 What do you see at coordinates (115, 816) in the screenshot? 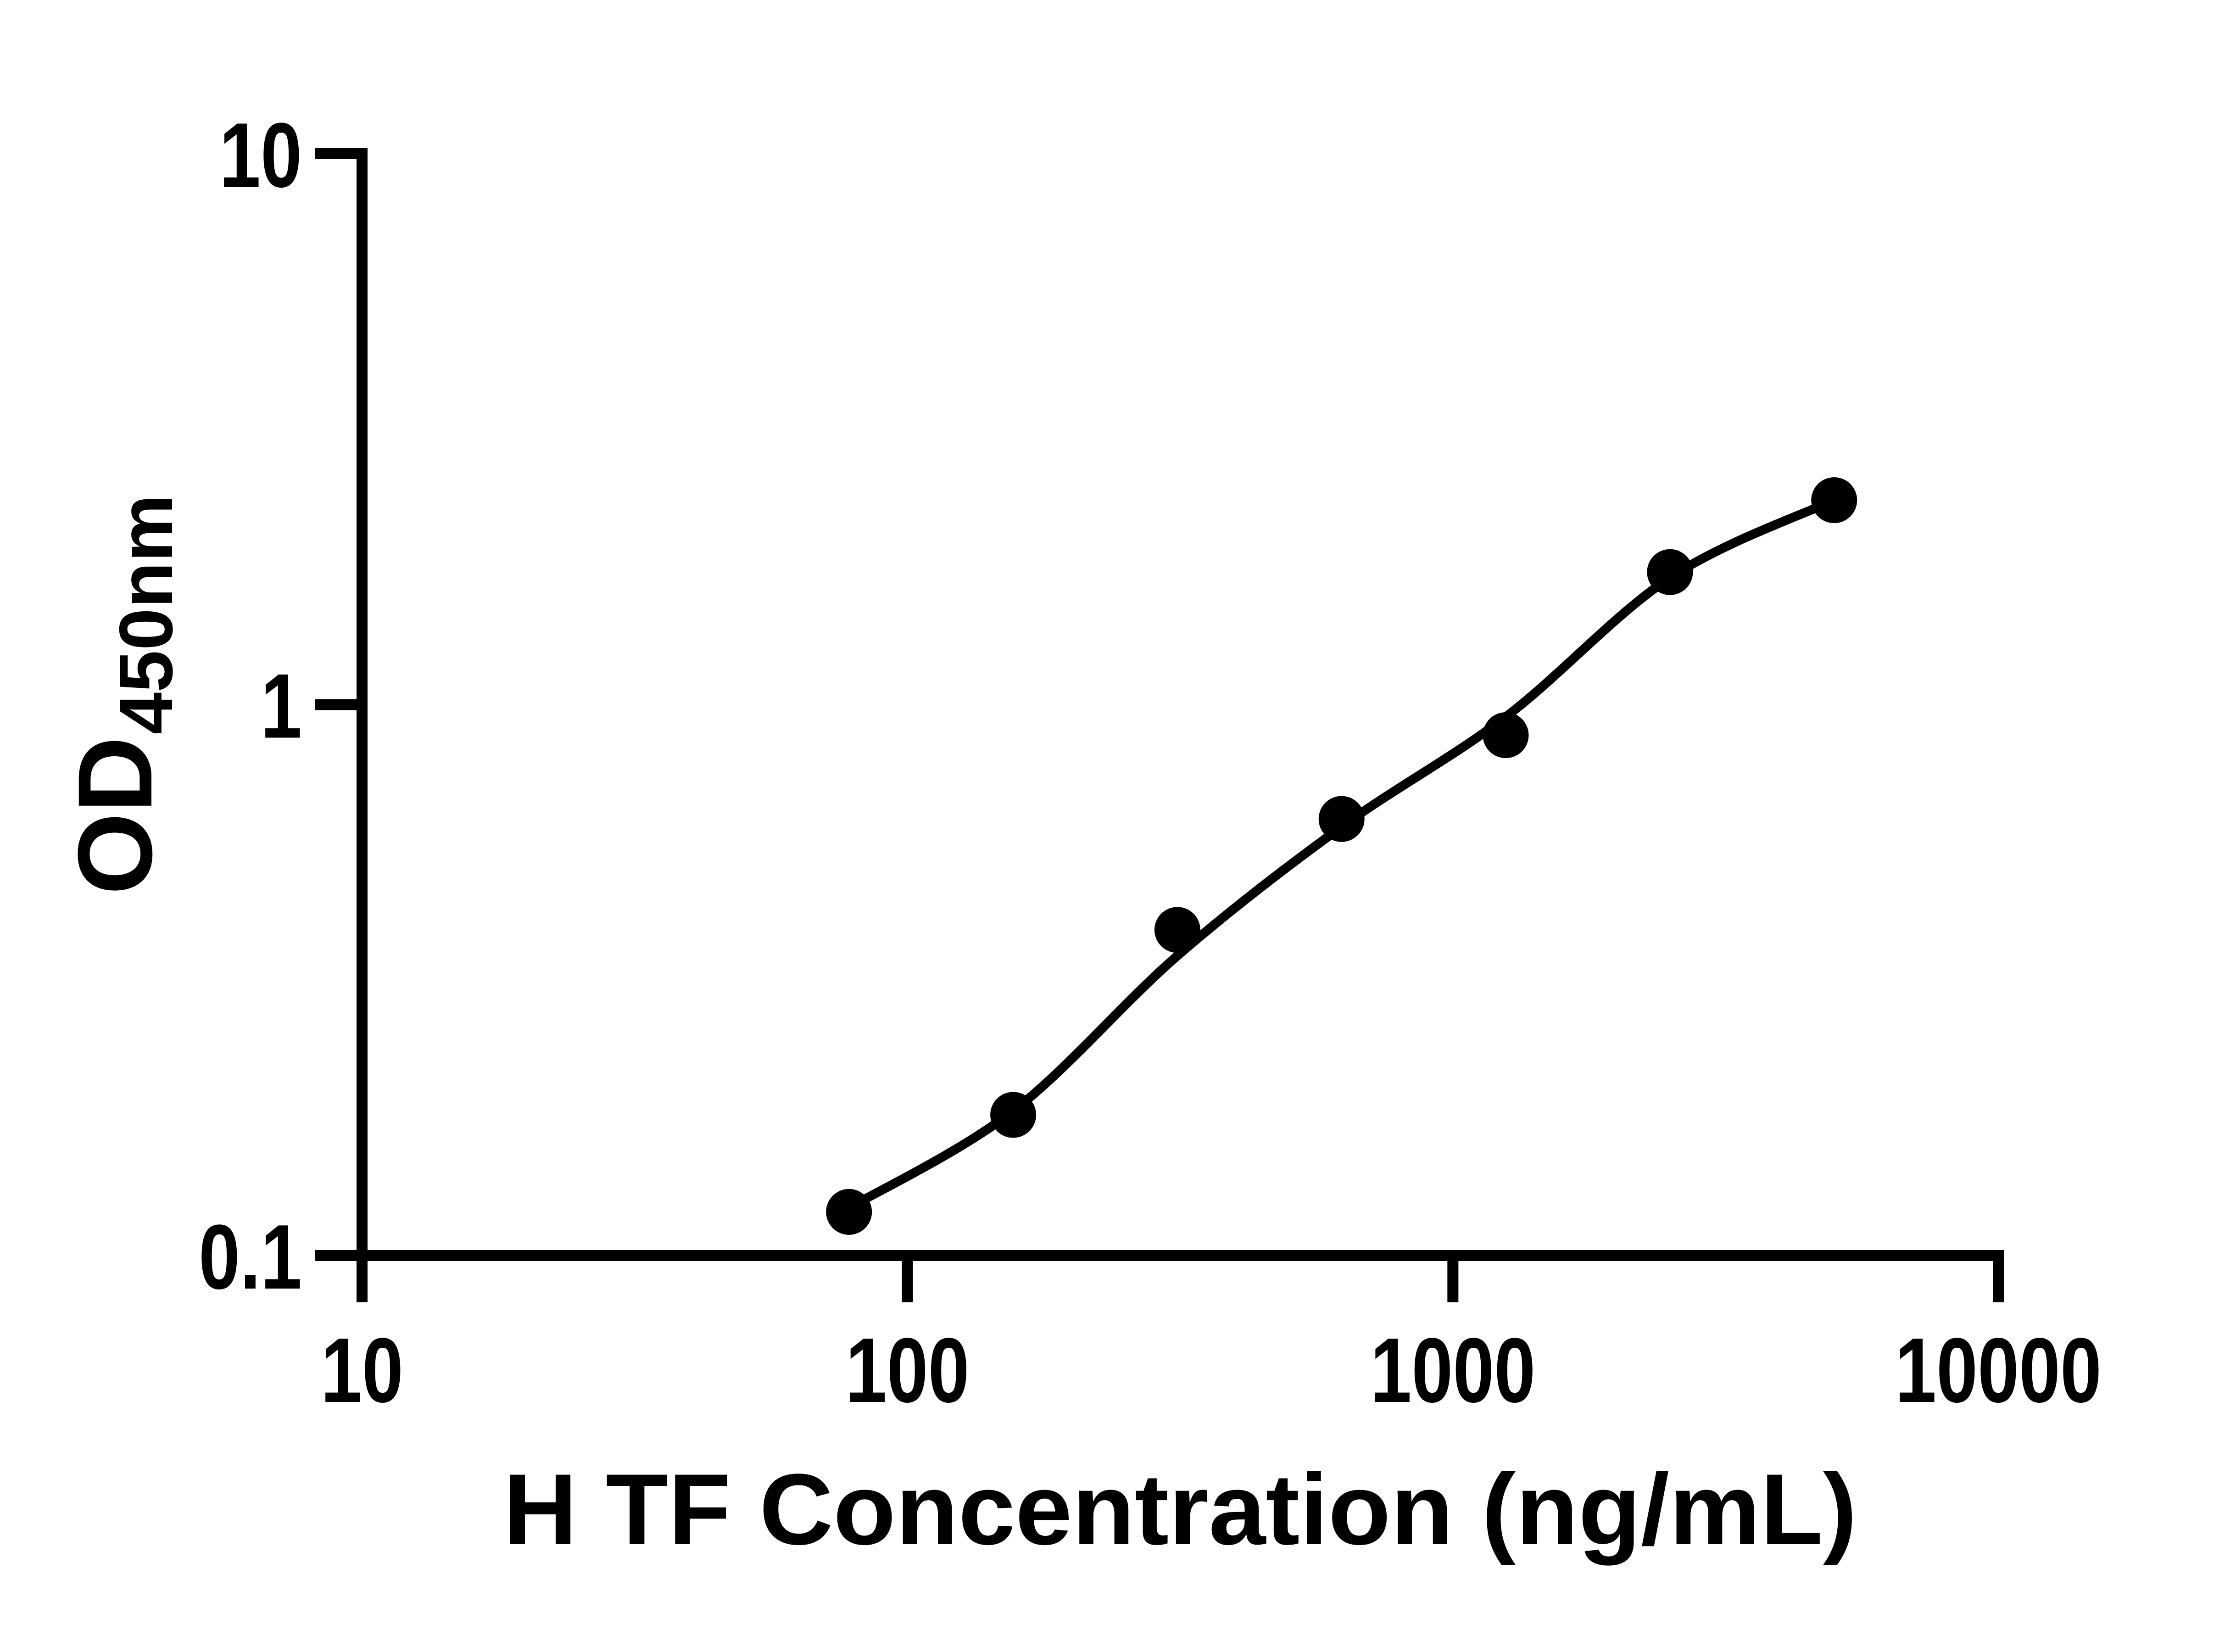
I see `y-axis-title-main: OD` at bounding box center [115, 816].